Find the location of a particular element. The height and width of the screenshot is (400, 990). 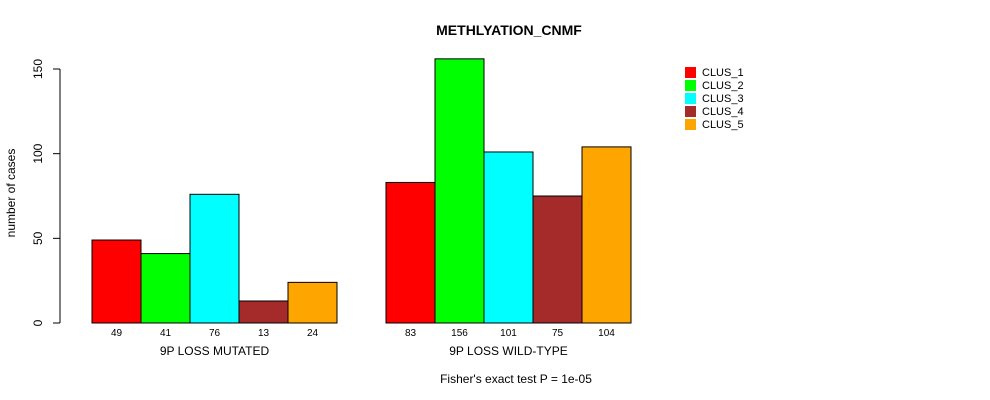

bar-count-label: 76 is located at coordinates (215, 333).